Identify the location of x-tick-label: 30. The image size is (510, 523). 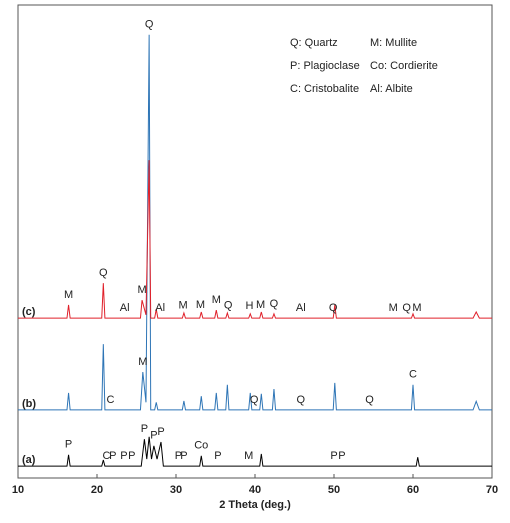
(176, 490).